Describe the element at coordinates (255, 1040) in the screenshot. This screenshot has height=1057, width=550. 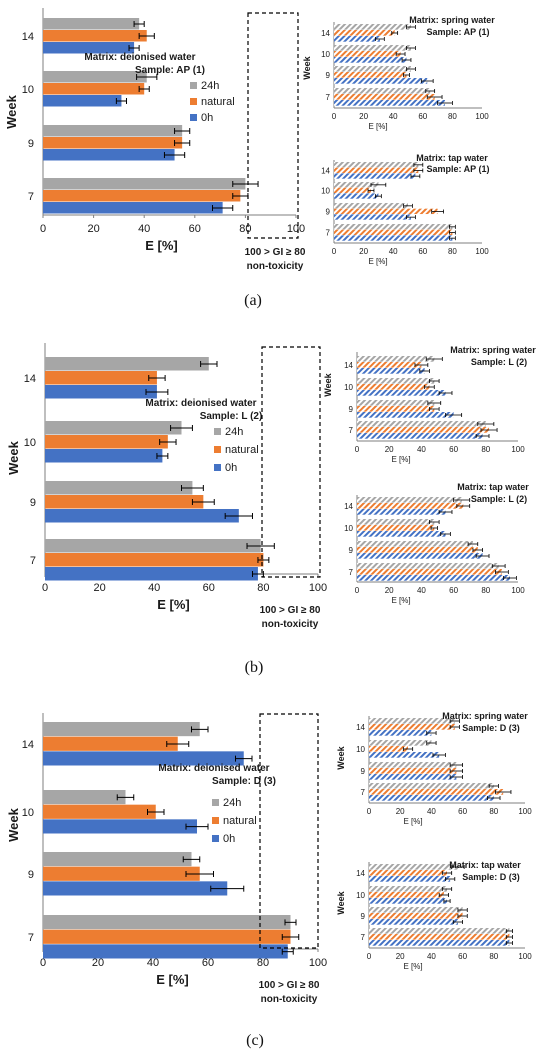
I see `panel-caption: (c)` at that location.